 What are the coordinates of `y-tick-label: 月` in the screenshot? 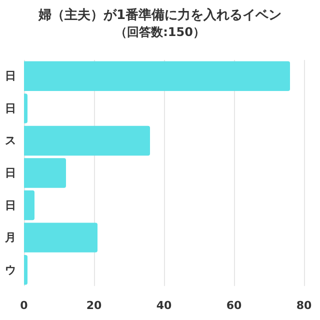 It's located at (10, 237).